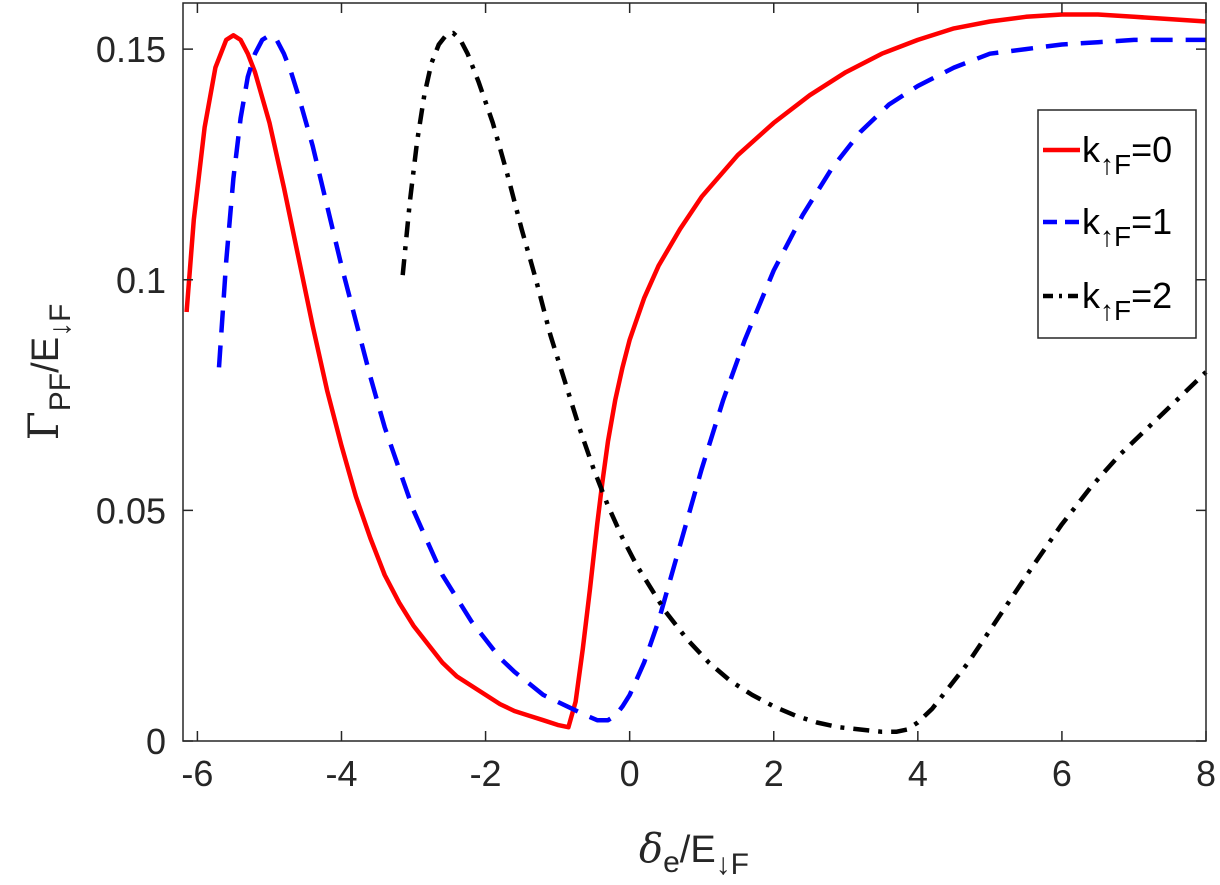 Image resolution: width=1220 pixels, height=885 pixels. I want to click on x-tick-label: -6, so click(197, 773).